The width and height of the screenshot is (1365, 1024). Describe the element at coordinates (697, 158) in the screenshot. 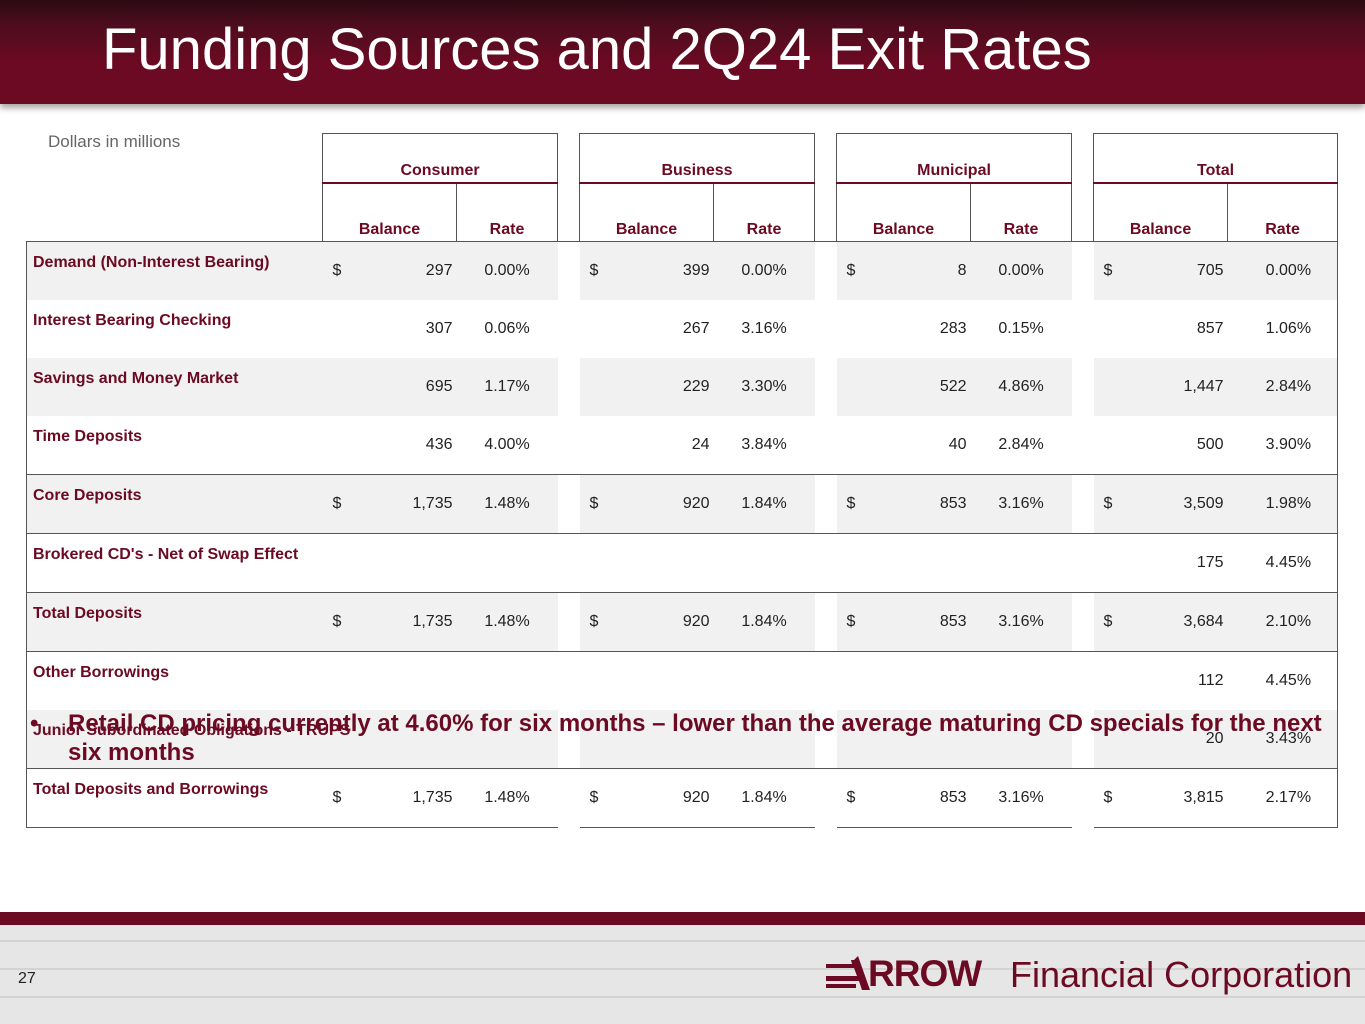

I see `group-business: Business` at that location.